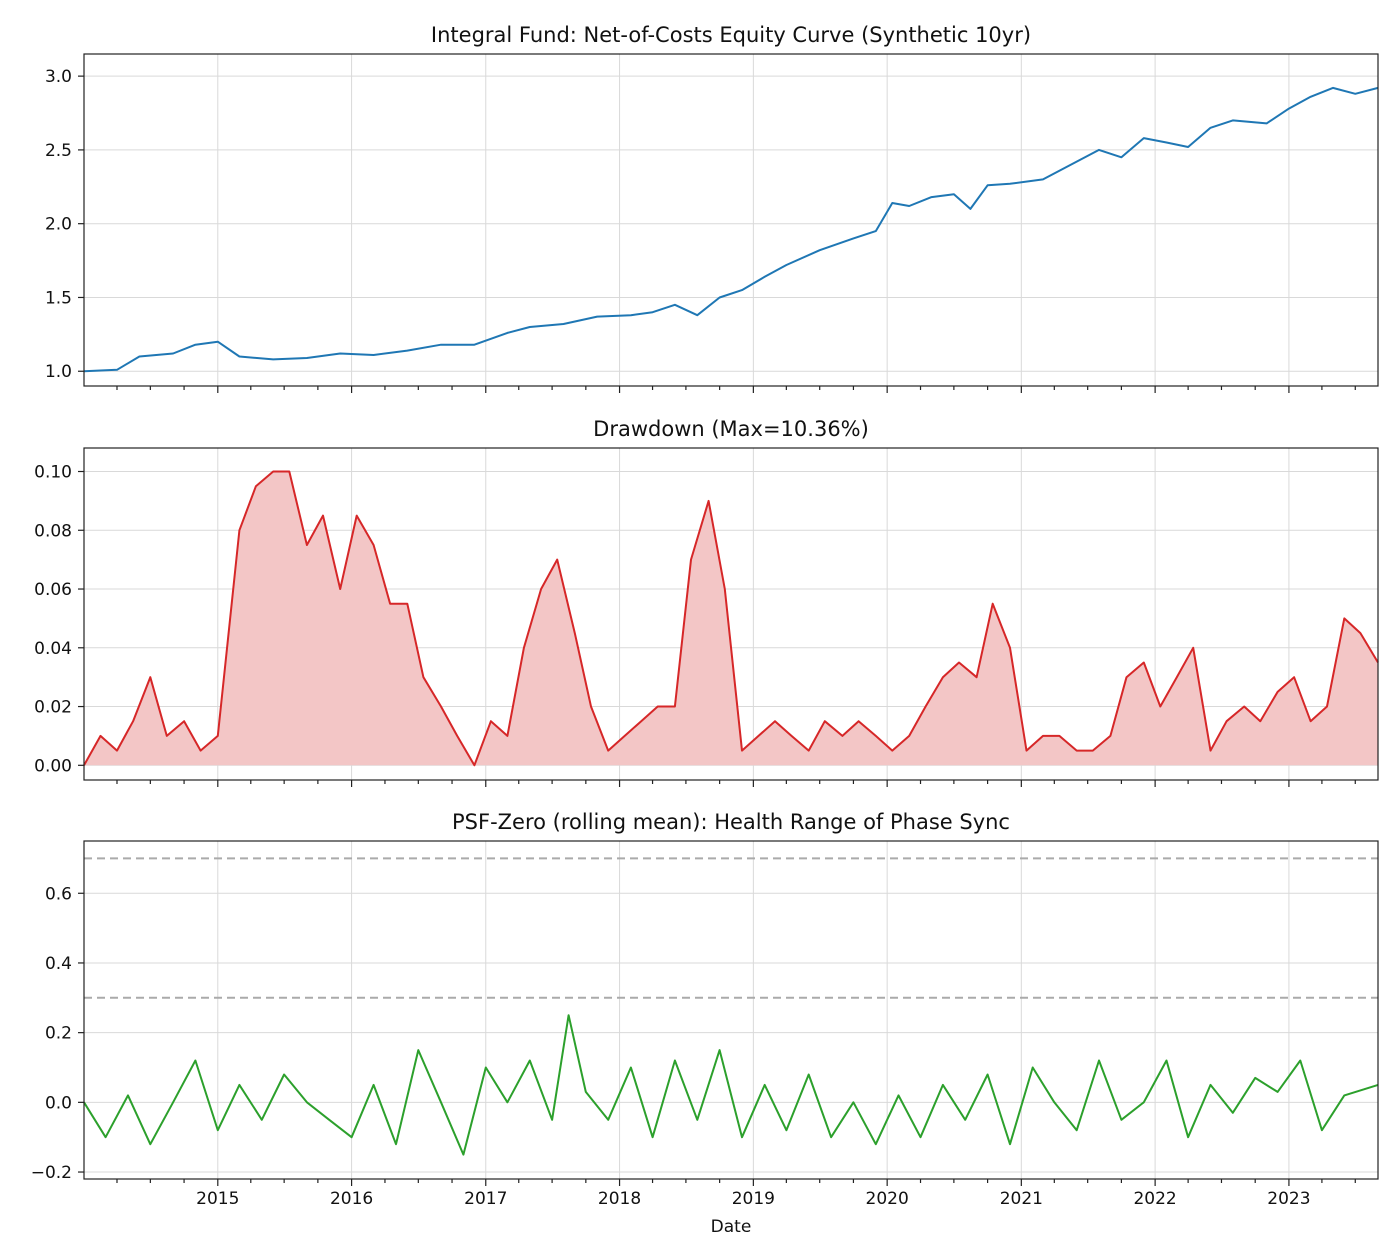  What do you see at coordinates (58, 77) in the screenshot?
I see `y-tick-label: 3.0` at bounding box center [58, 77].